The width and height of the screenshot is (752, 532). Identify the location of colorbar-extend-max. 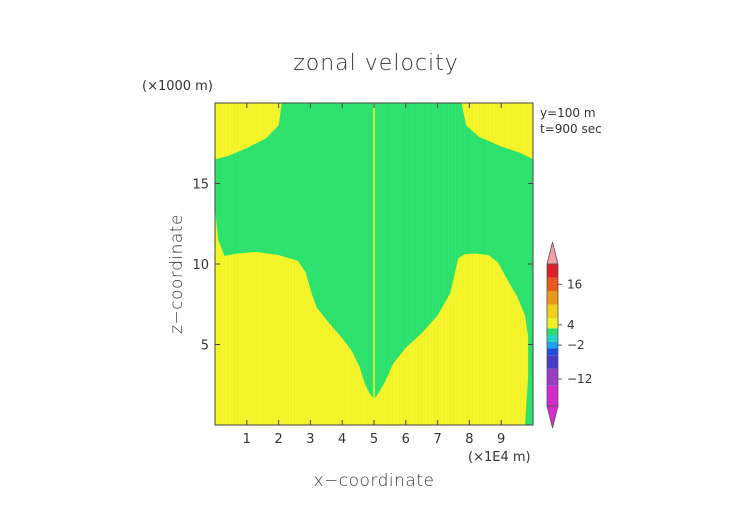
(552, 253).